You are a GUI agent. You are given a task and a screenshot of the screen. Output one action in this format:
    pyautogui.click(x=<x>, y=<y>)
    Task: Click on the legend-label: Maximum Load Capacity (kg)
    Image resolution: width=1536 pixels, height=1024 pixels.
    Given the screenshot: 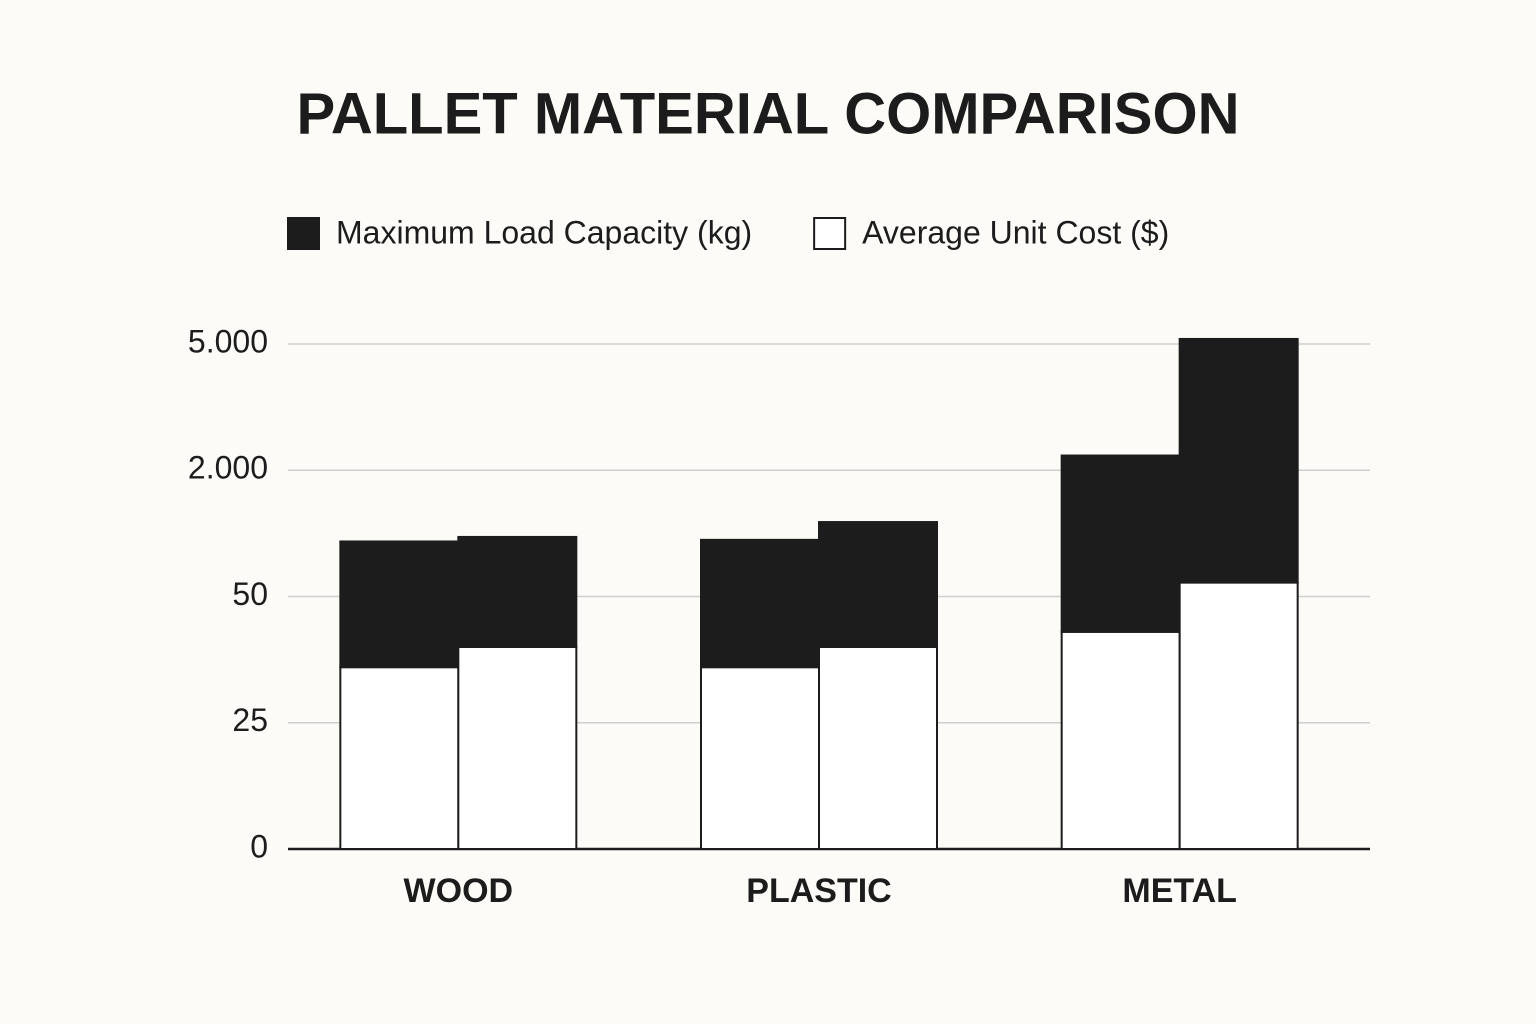 What is the action you would take?
    pyautogui.click(x=544, y=232)
    